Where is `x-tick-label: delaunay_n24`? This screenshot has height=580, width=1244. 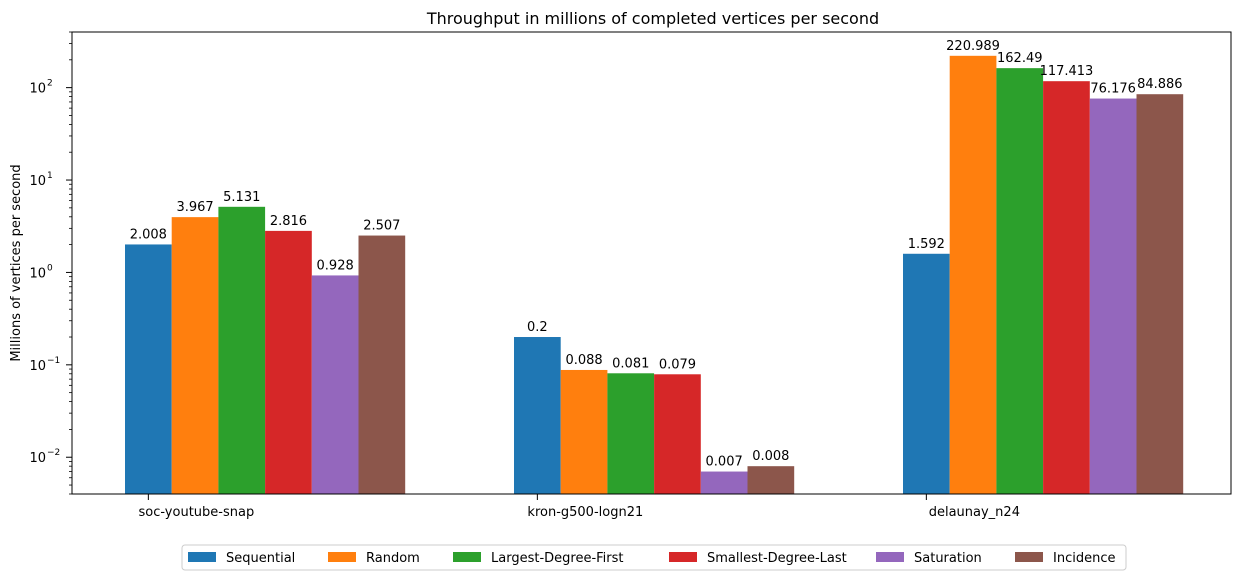
x-tick-label: delaunay_n24 is located at coordinates (974, 512).